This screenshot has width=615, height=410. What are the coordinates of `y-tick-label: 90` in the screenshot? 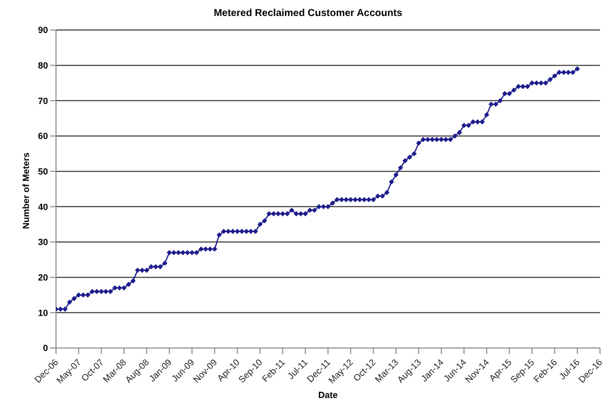 It's located at (43, 30).